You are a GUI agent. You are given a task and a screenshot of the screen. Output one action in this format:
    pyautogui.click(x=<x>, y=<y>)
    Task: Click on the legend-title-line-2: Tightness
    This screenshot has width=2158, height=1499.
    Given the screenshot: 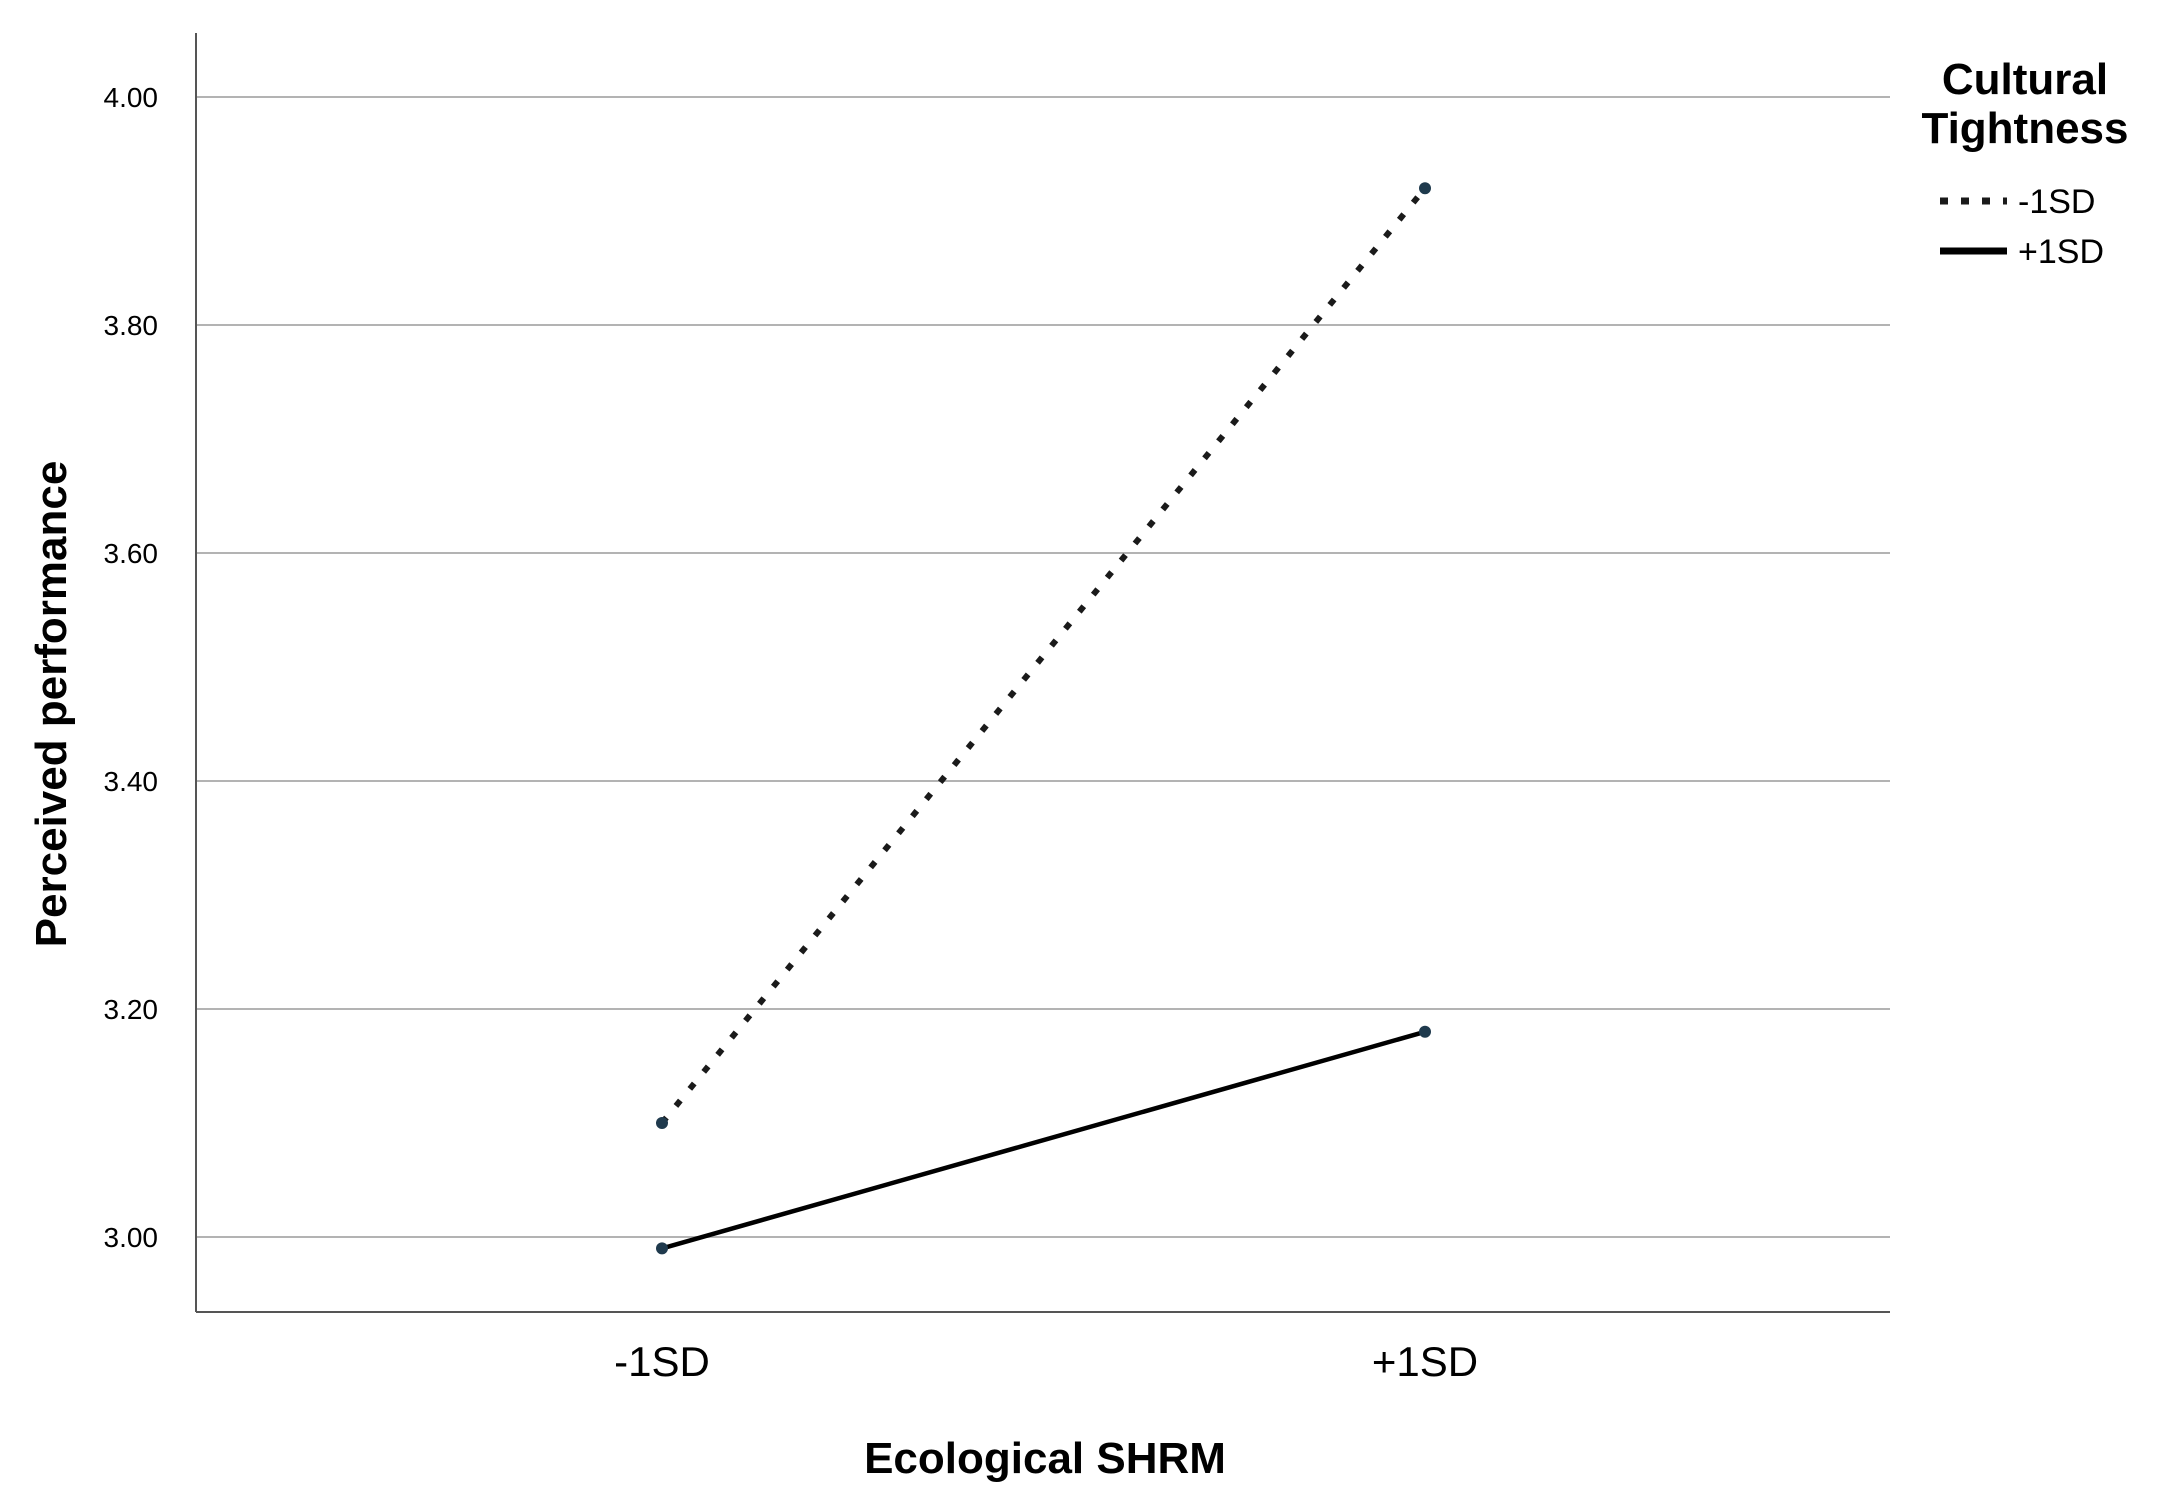 What is the action you would take?
    pyautogui.click(x=2024, y=128)
    